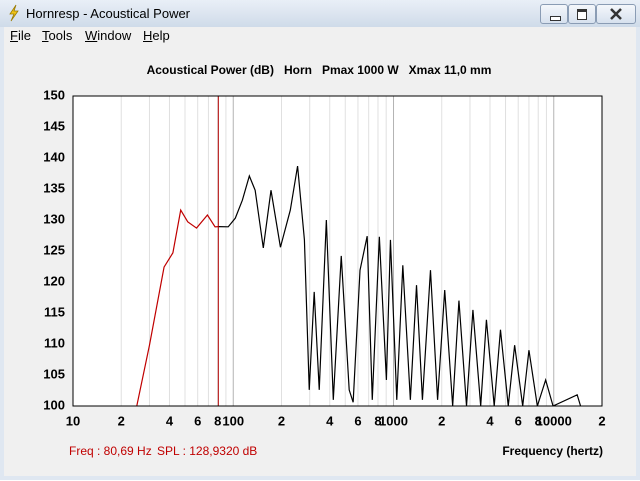  I want to click on y-tick-label: 115, so click(54, 311).